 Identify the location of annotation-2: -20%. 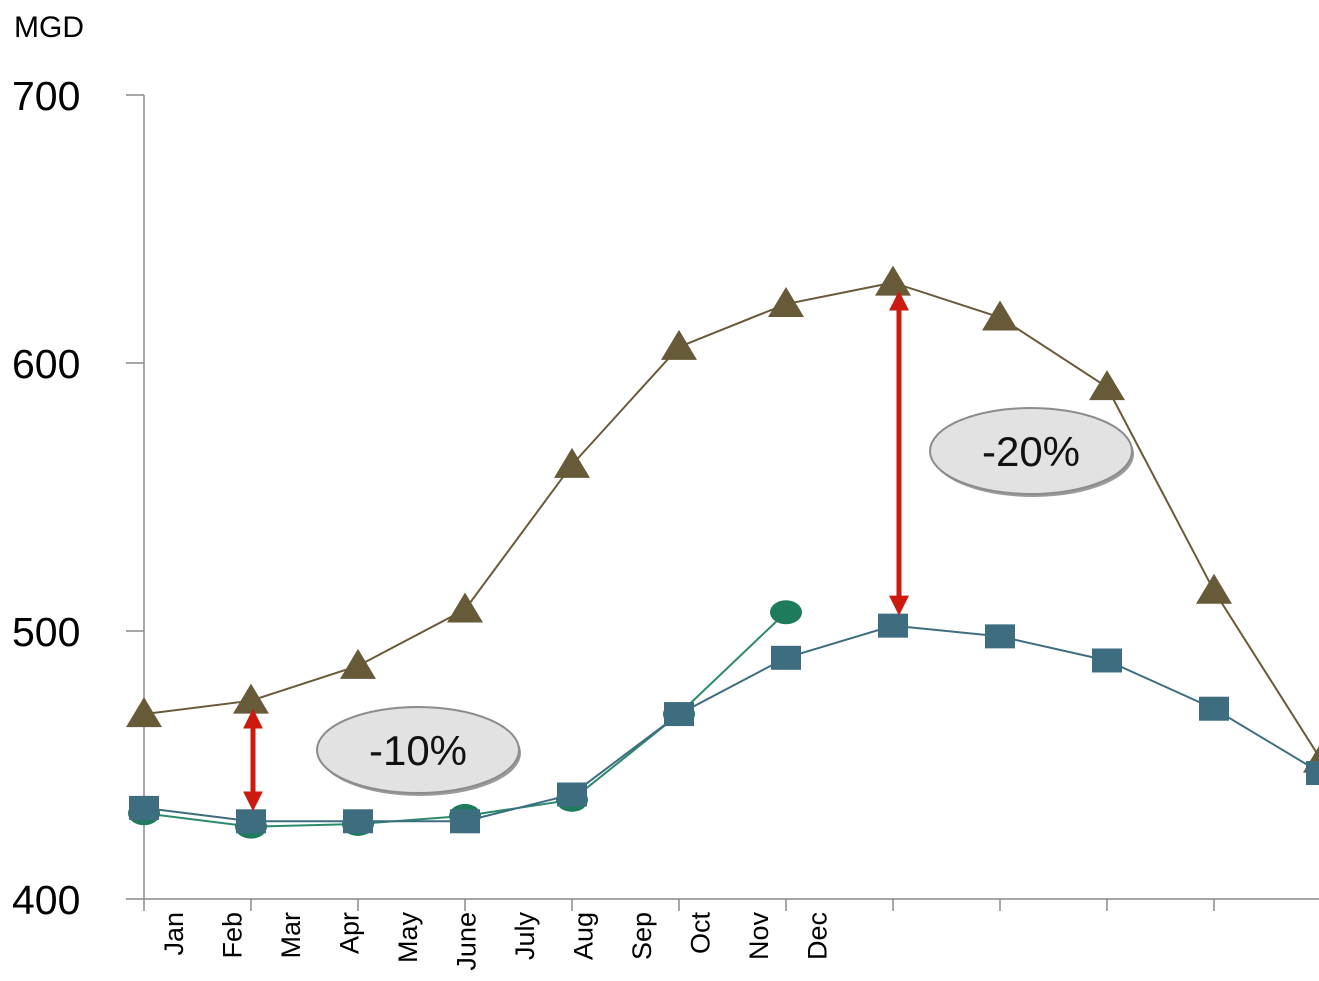
(1011, 453).